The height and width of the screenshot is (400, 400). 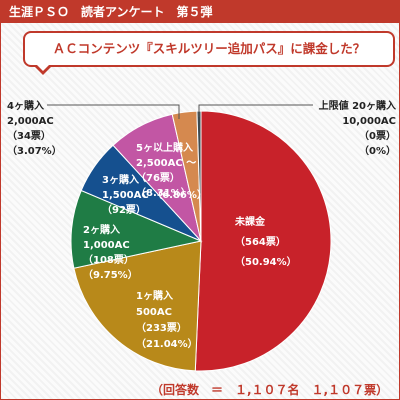 I want to click on slice-label-1ヶ購入: 1ヶ購入, so click(x=154, y=295).